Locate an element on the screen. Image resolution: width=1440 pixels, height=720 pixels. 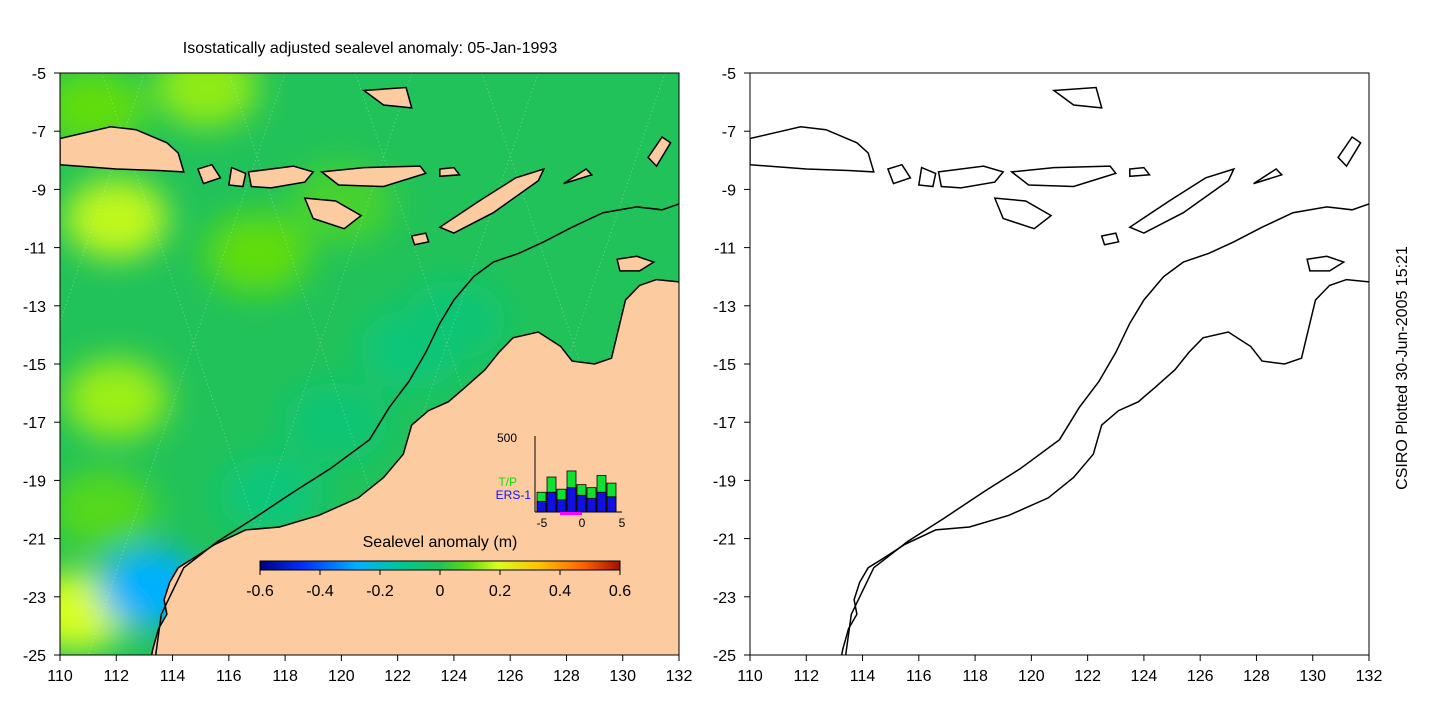
right-x-tick-label: 128 is located at coordinates (1256, 676).